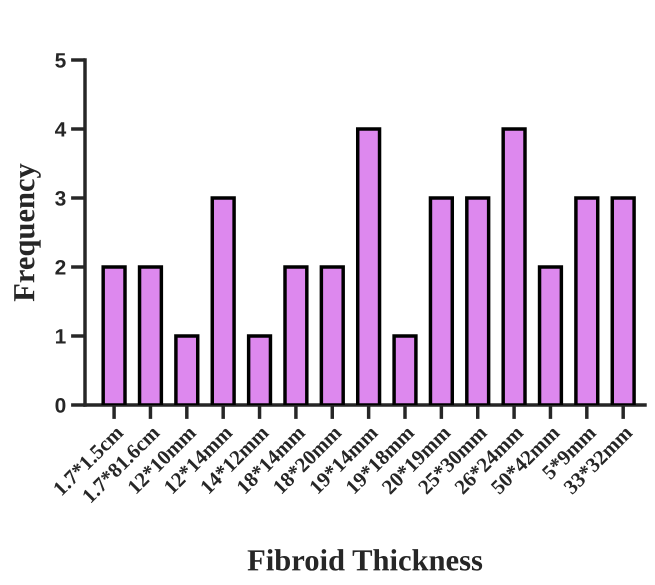 This screenshot has width=655, height=585. I want to click on y-tick-label: 4, so click(60, 129).